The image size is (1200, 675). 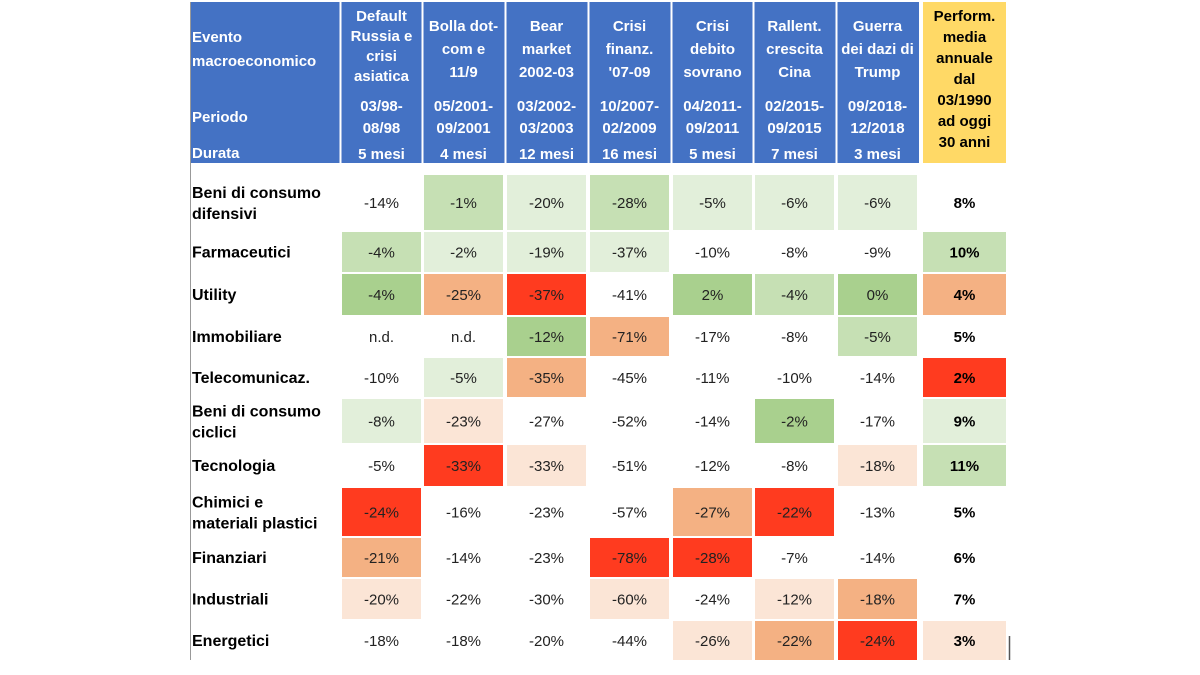 What do you see at coordinates (546, 466) in the screenshot?
I see `cell-value: -33%` at bounding box center [546, 466].